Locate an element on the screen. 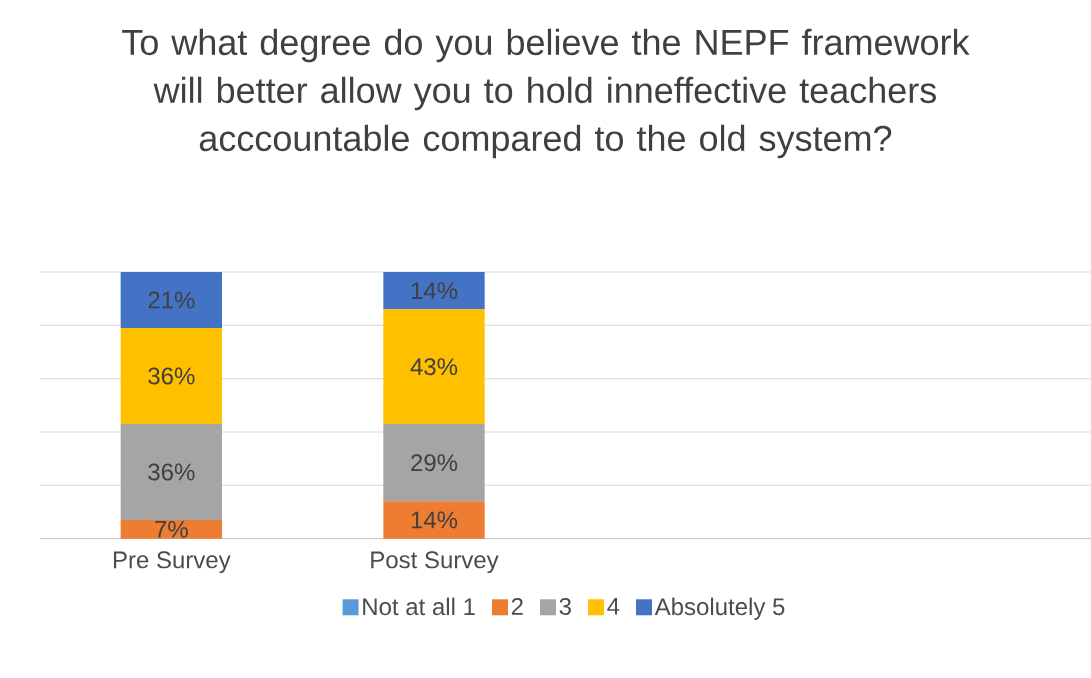  data-label: 21% is located at coordinates (171, 300).